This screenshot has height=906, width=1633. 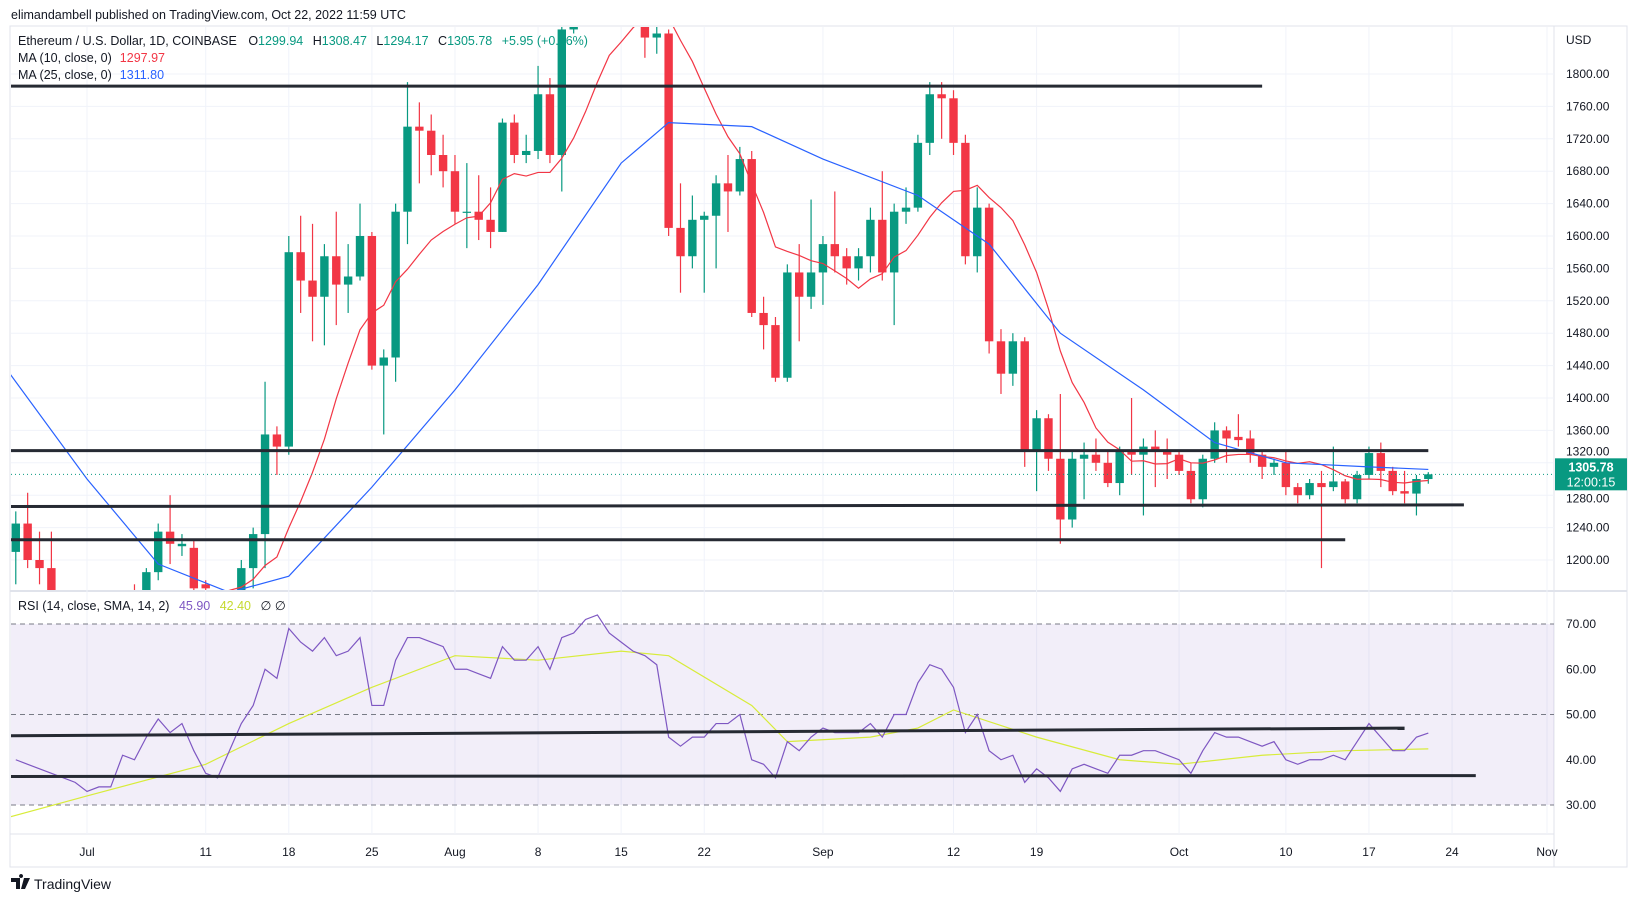 I want to click on rsi-value: 45.90, so click(x=194, y=606).